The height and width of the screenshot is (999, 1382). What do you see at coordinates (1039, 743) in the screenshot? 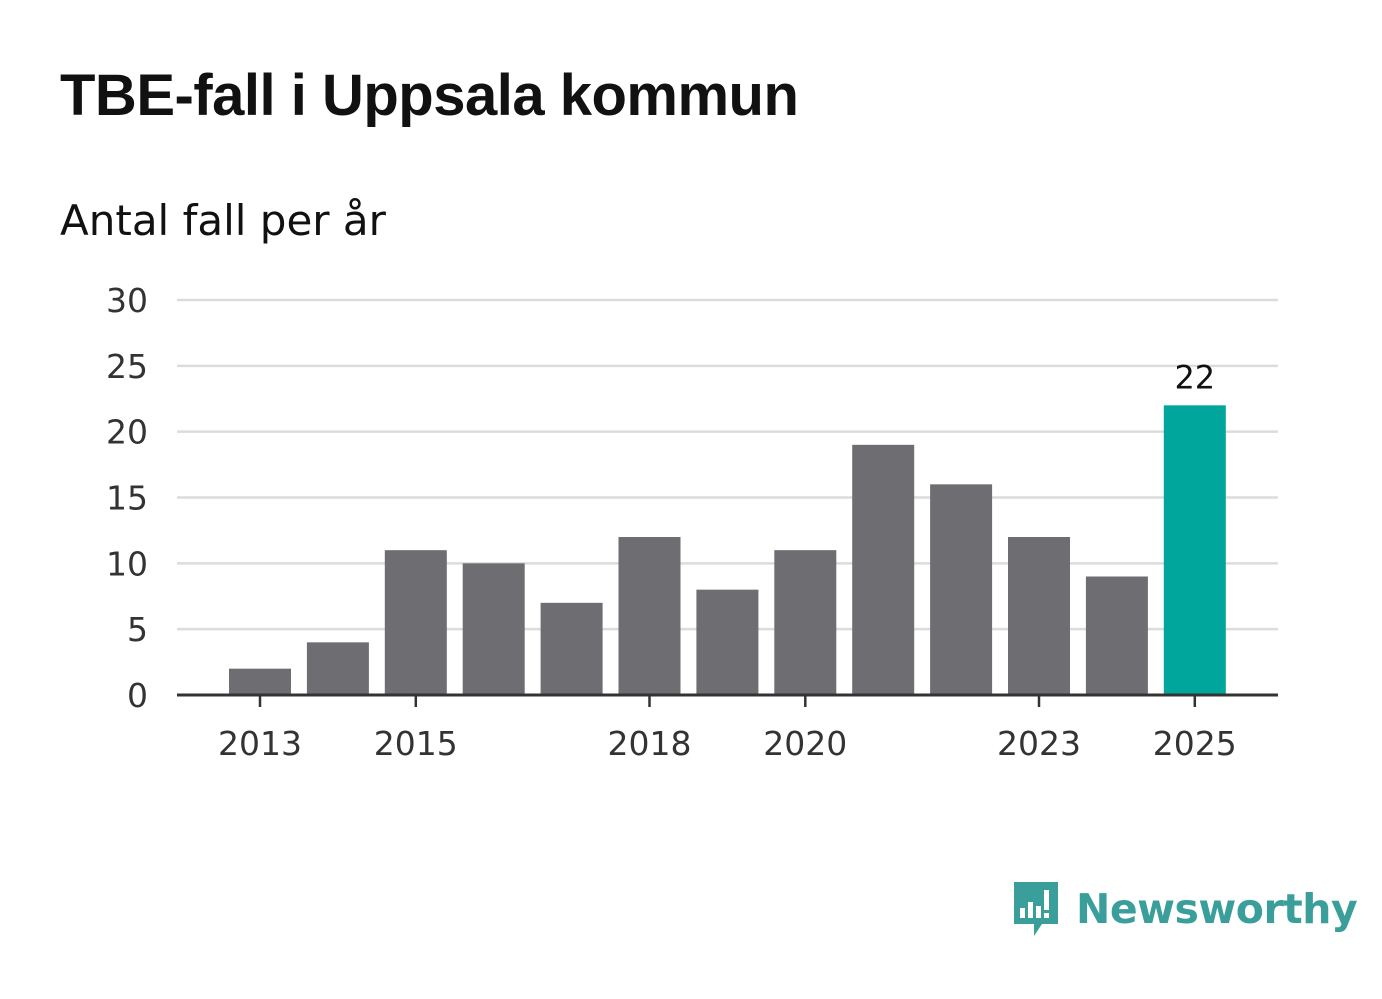
I see `x-tick-label: 2023` at bounding box center [1039, 743].